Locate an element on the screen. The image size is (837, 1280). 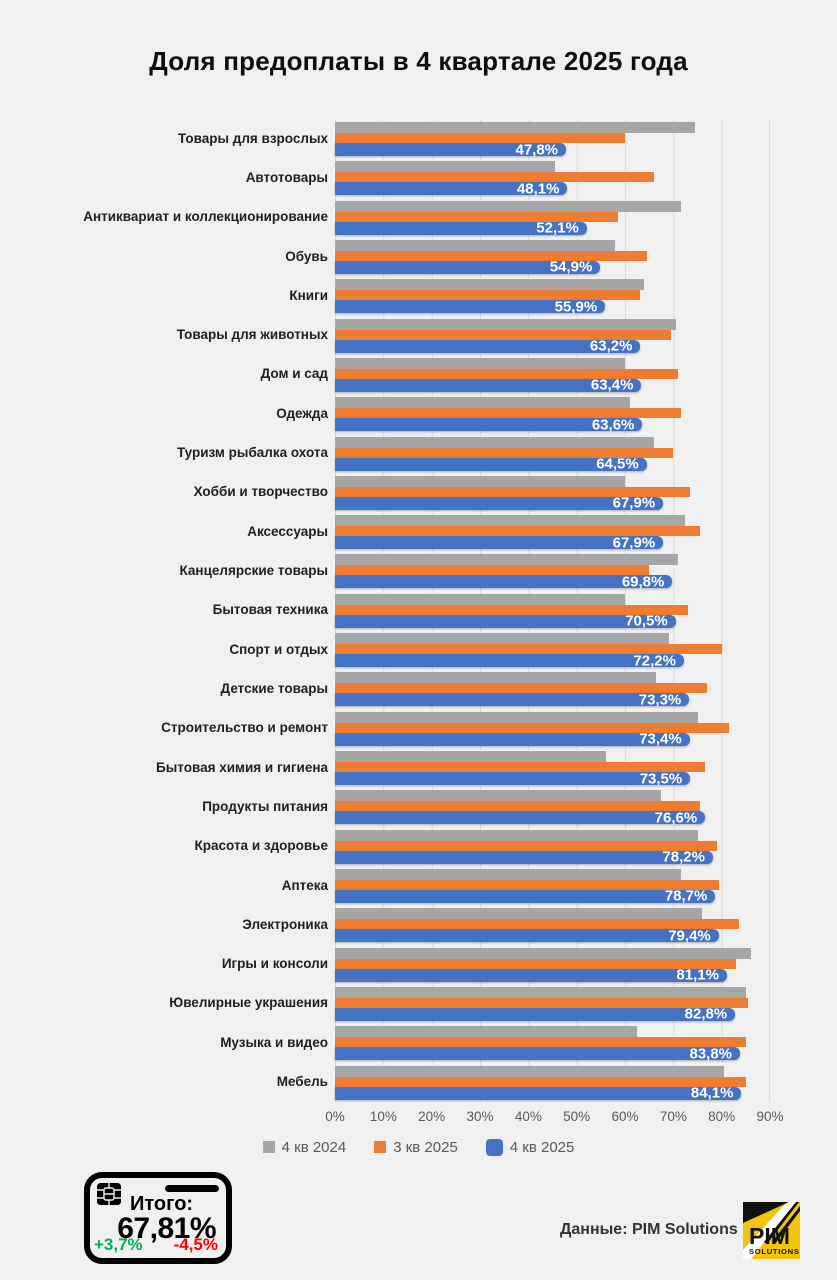
bar-q4-2025: 54,9% is located at coordinates (468, 267).